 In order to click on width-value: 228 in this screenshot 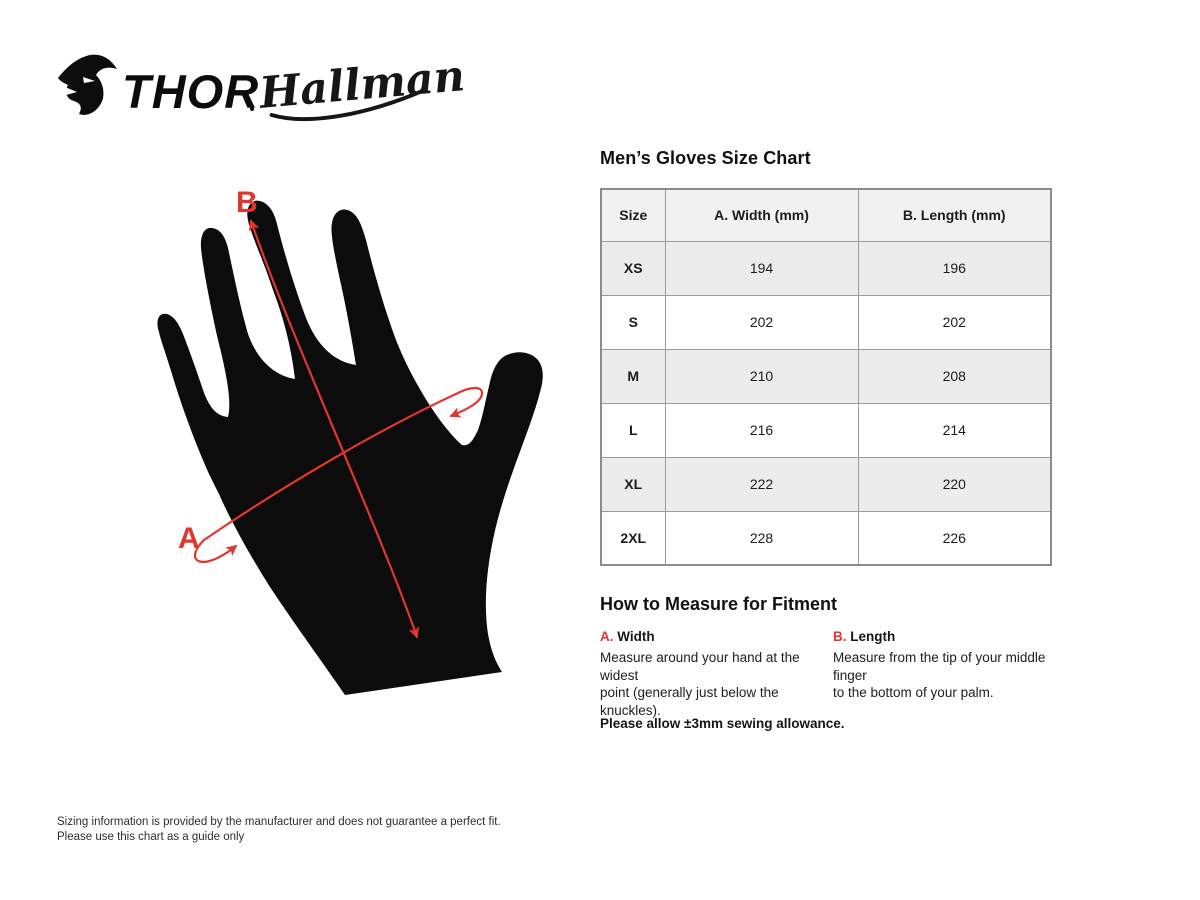, I will do `click(761, 538)`.